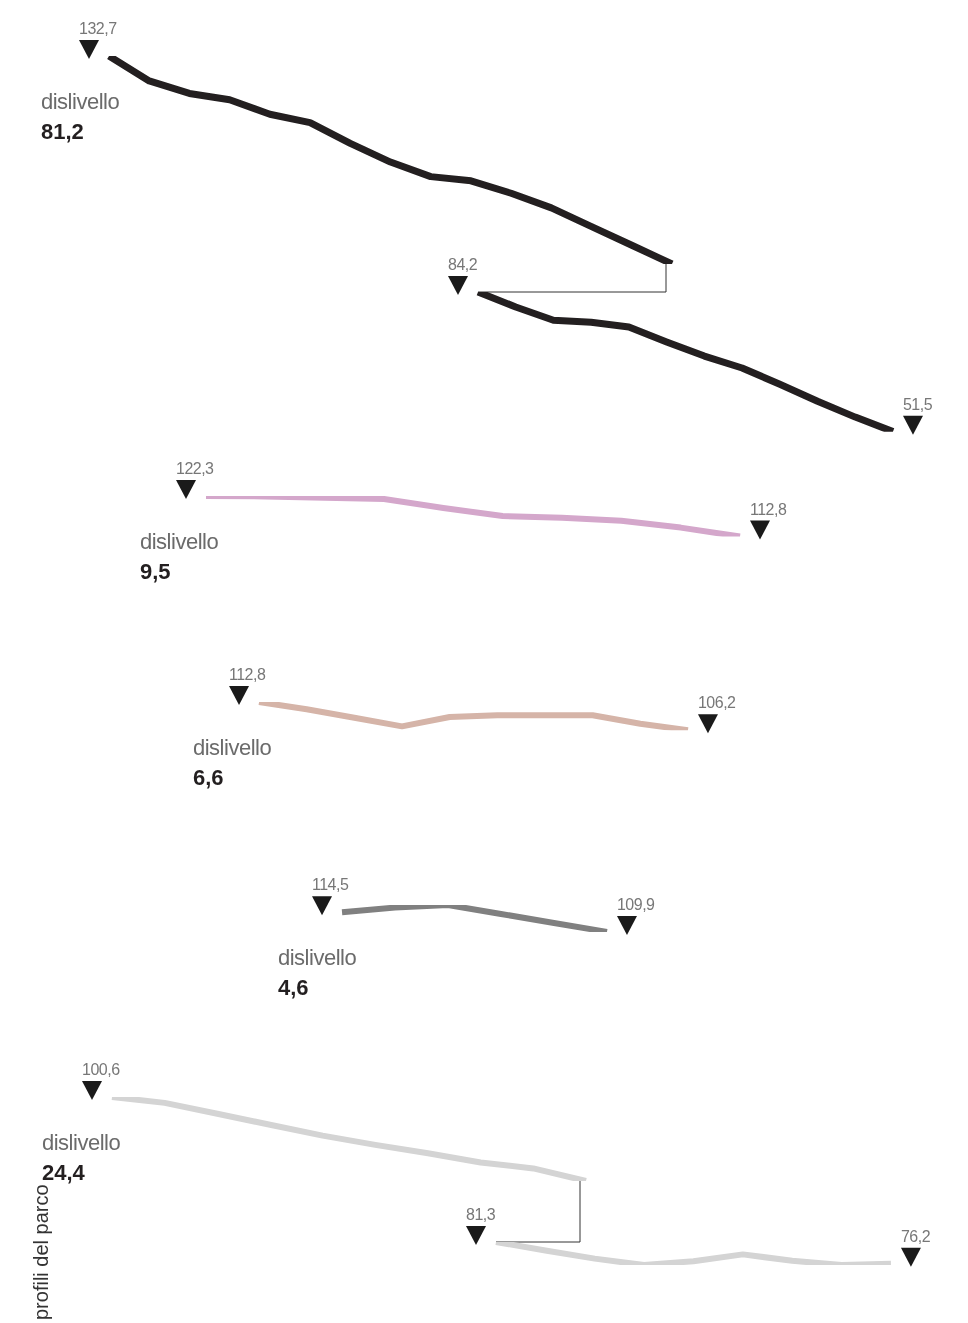 This screenshot has height=1323, width=968. Describe the element at coordinates (636, 904) in the screenshot. I see `data-label: 109,9` at that location.